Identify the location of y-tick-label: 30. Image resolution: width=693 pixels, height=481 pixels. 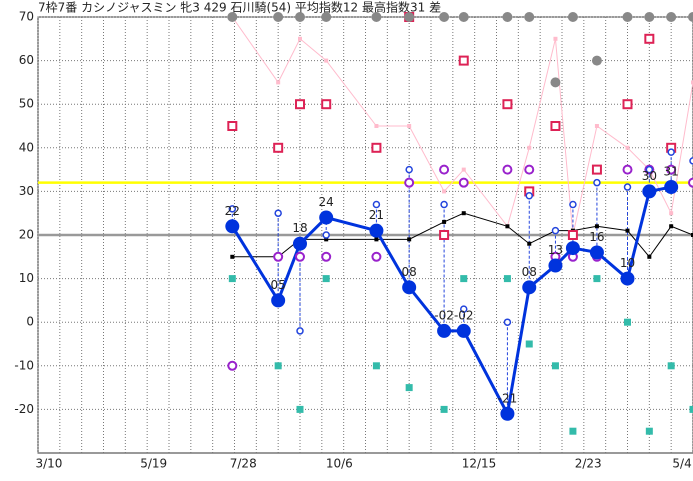
(26, 191).